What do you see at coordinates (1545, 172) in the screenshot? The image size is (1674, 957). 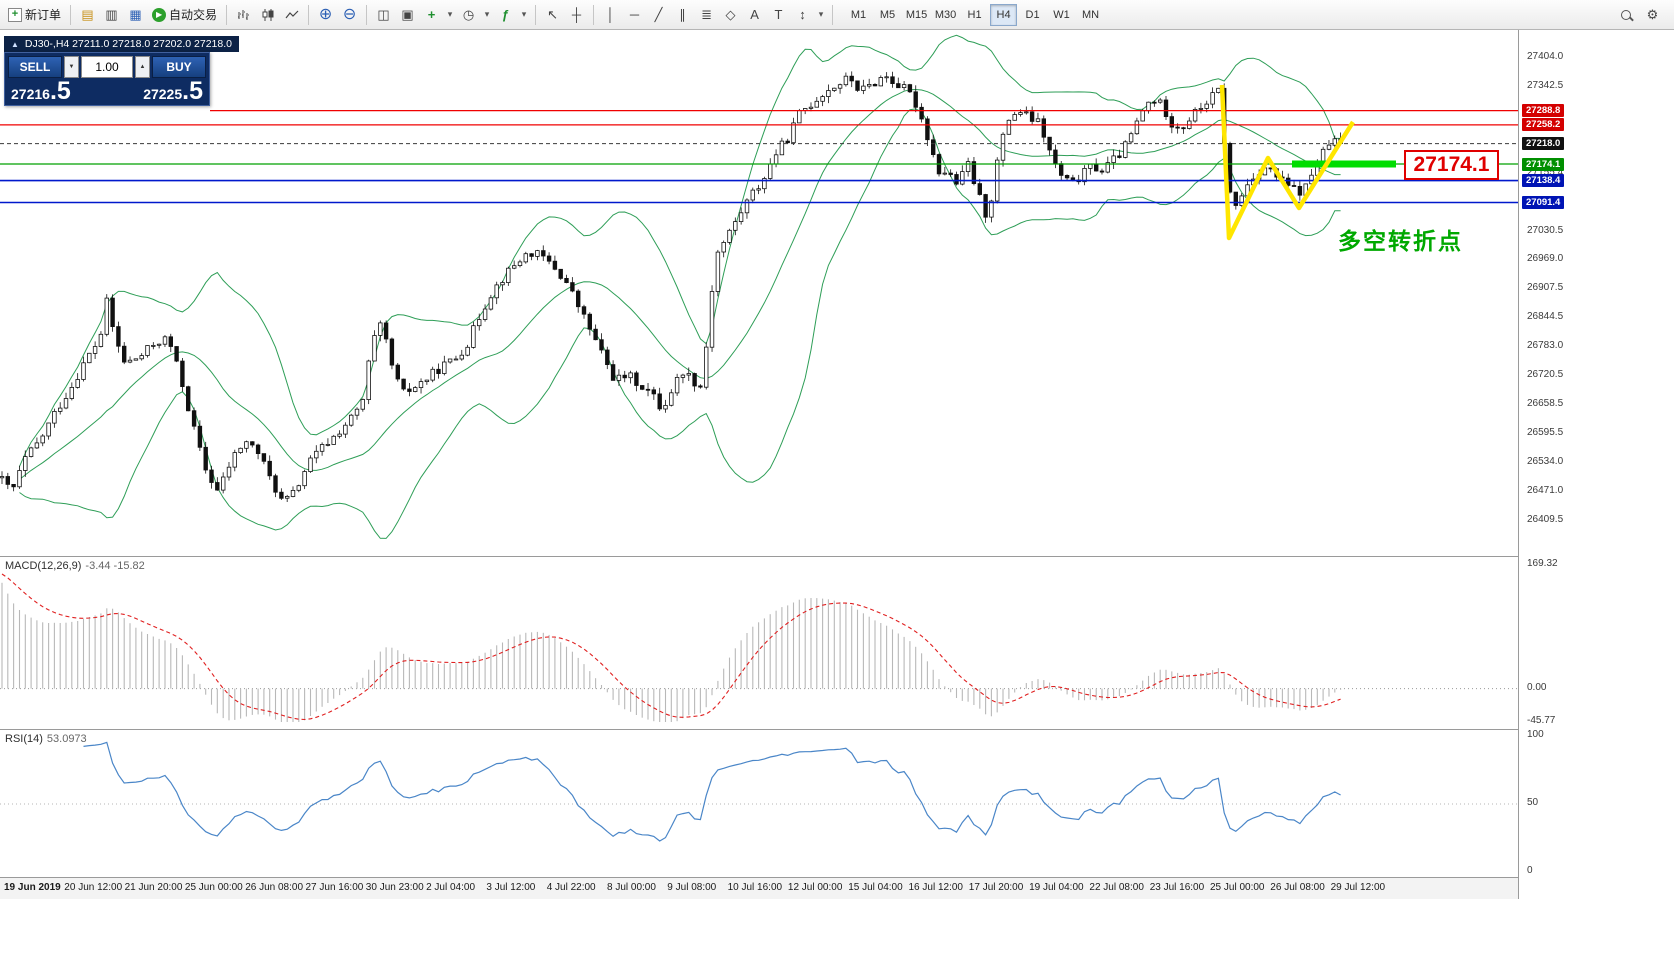 I see `price-tick-label: 27155.4` at bounding box center [1545, 172].